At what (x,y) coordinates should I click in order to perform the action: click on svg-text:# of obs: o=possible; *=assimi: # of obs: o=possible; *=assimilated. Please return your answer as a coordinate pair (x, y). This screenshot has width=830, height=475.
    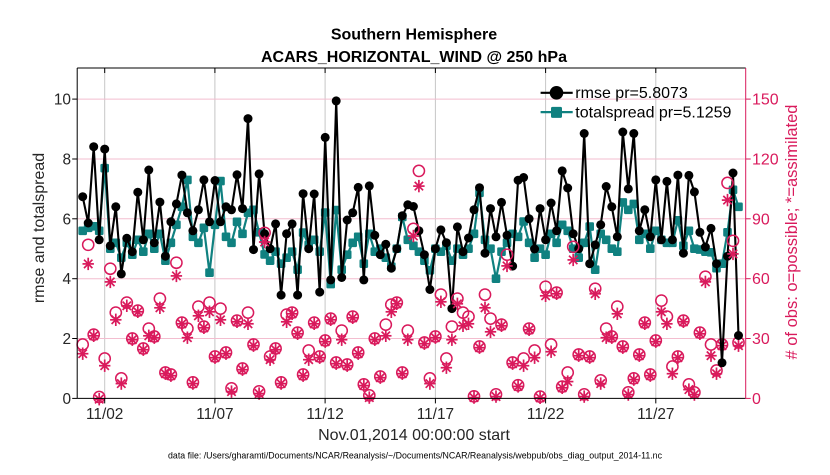
    Looking at the image, I should click on (792, 232).